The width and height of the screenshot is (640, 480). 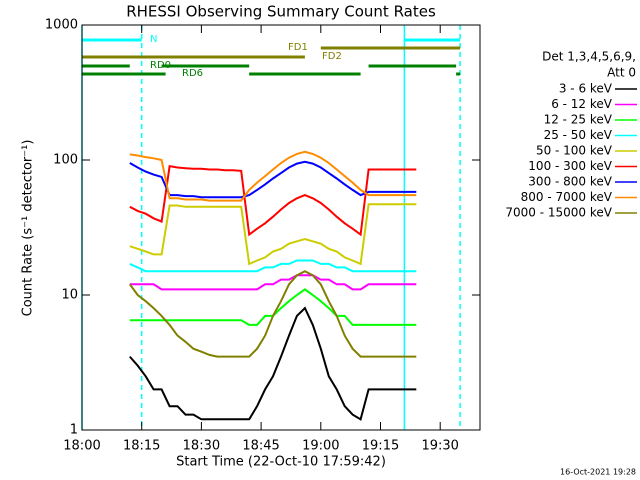 What do you see at coordinates (81, 446) in the screenshot?
I see `x-tick-label: 18:00` at bounding box center [81, 446].